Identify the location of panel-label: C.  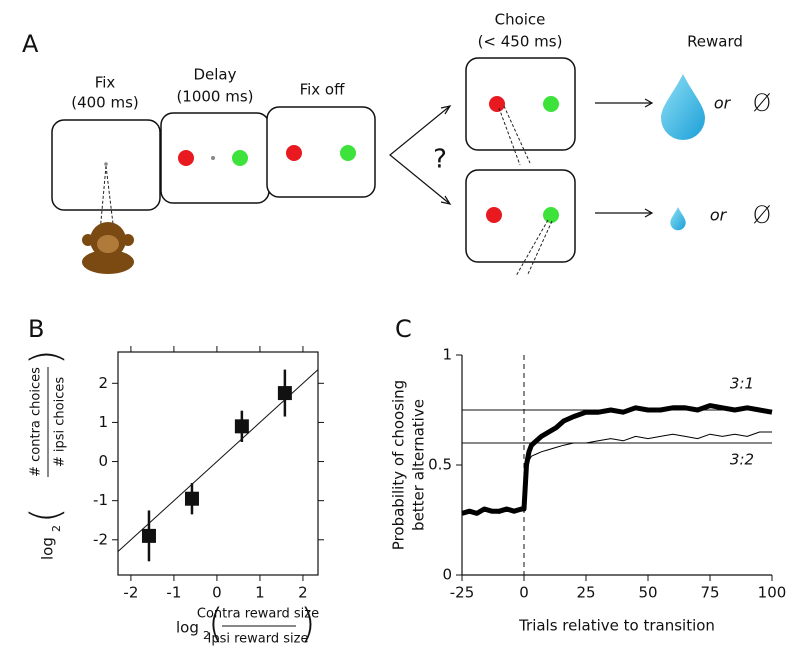
(403, 329).